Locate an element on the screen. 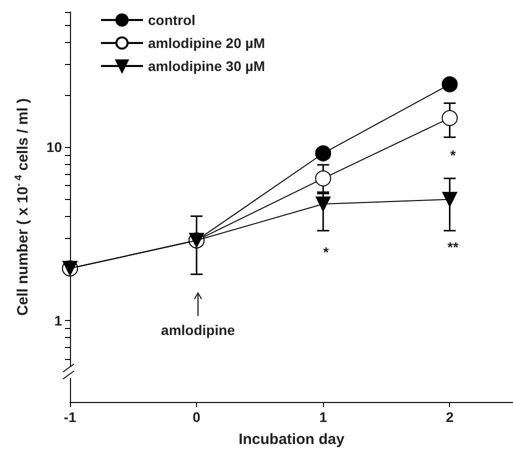 The width and height of the screenshot is (513, 452). y-axis-title: Cell number ( x 10- 4 cells / ml ) is located at coordinates (23, 207).